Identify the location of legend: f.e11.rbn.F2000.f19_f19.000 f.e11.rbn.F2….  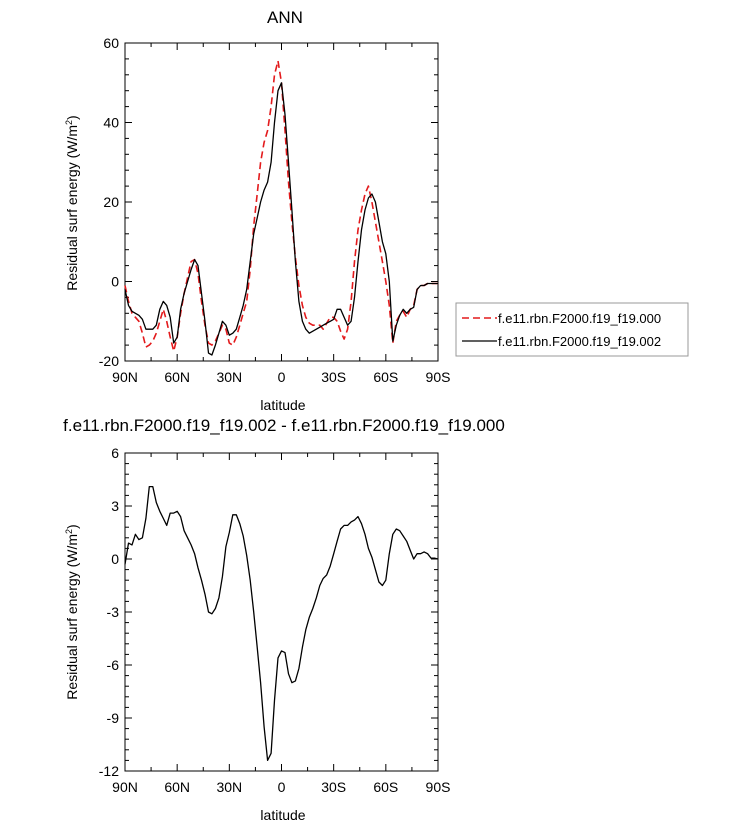
(572, 329).